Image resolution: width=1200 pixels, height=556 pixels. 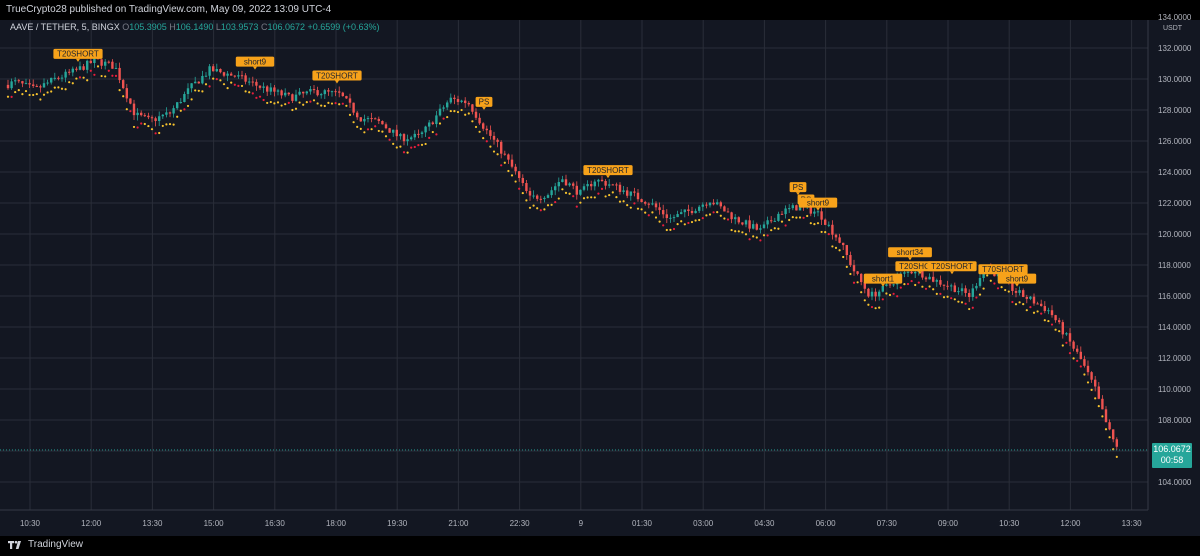 What do you see at coordinates (56, 544) in the screenshot?
I see `tradingview-brand-label: TradingView` at bounding box center [56, 544].